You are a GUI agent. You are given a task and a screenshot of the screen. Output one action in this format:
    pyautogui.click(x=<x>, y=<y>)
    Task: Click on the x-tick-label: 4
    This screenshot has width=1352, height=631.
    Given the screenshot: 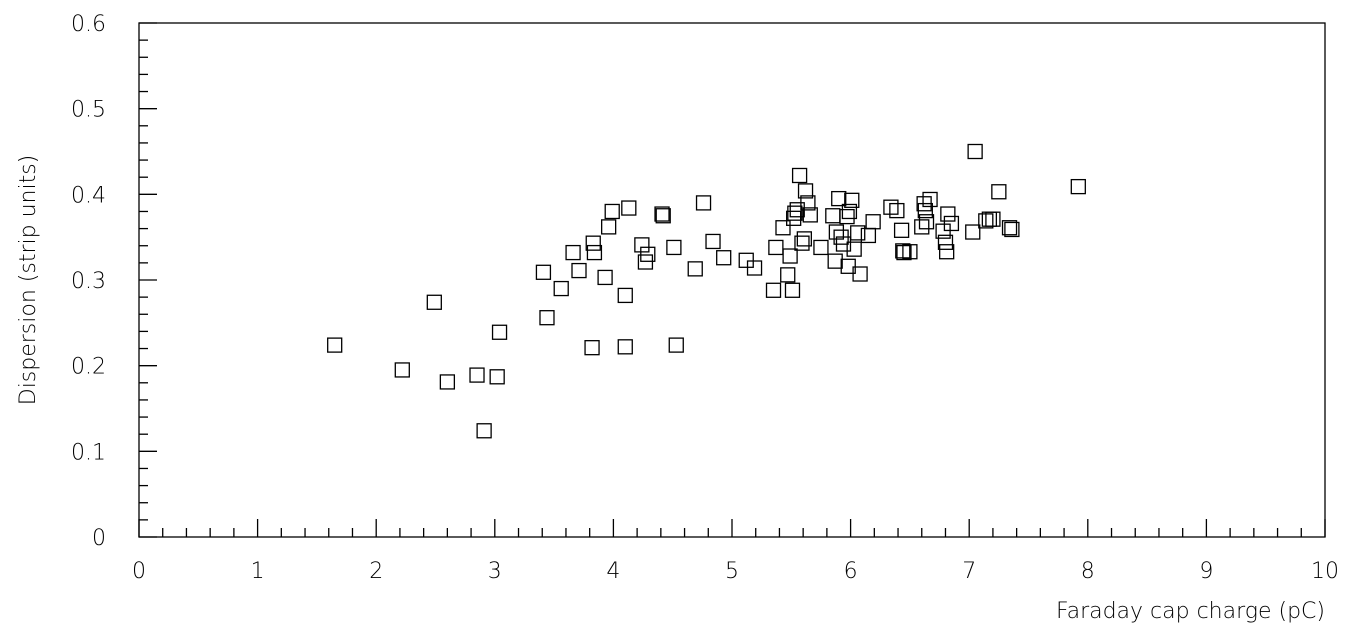 What is the action you would take?
    pyautogui.click(x=613, y=571)
    